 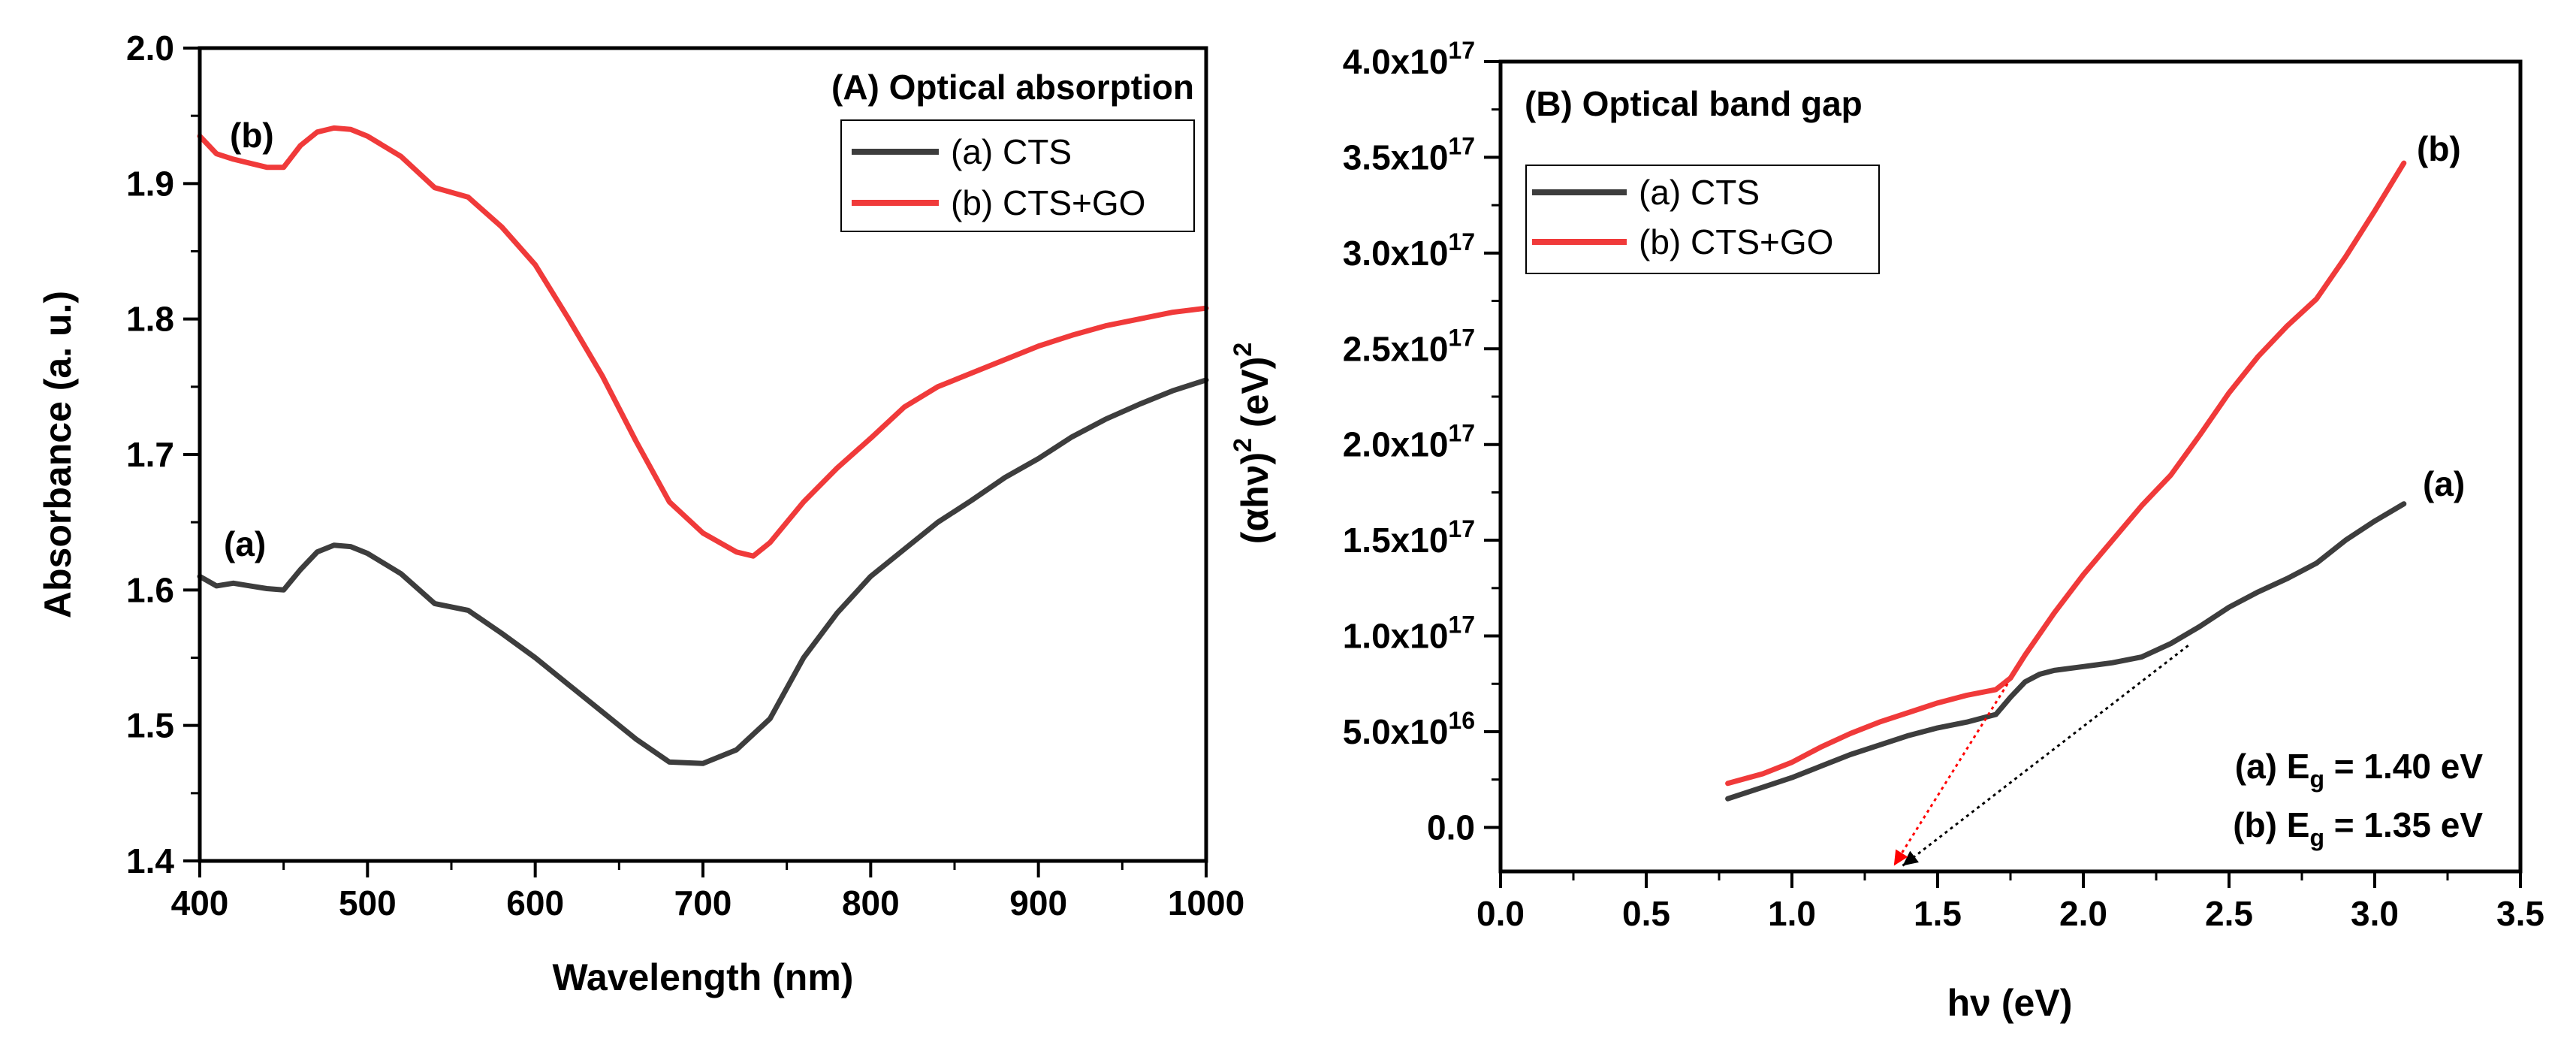 What do you see at coordinates (2520, 913) in the screenshot?
I see `x-tick-label: 3.5` at bounding box center [2520, 913].